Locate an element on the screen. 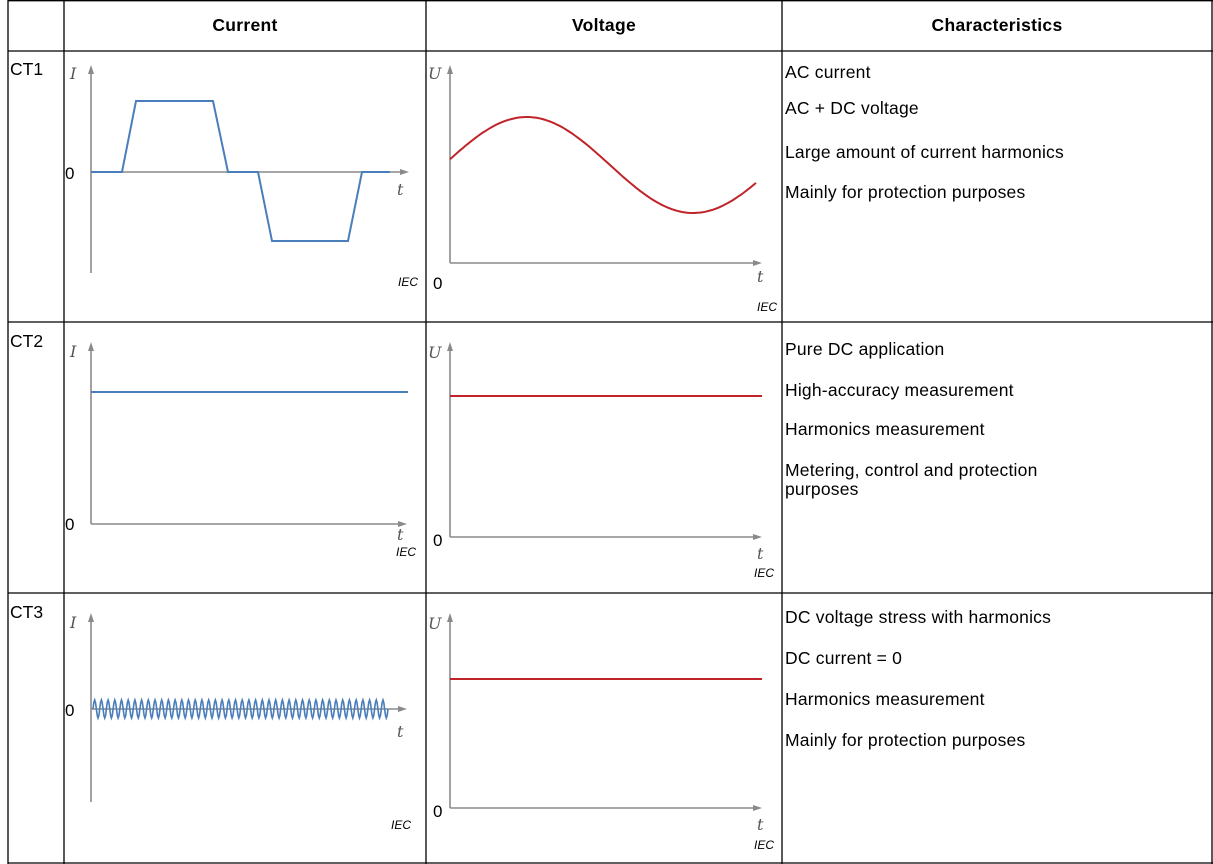 This screenshot has width=1213, height=864. header-current: Current is located at coordinates (245, 25).